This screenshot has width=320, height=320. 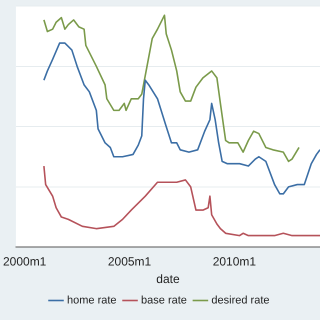 I want to click on legend-label: base rate, so click(x=164, y=300).